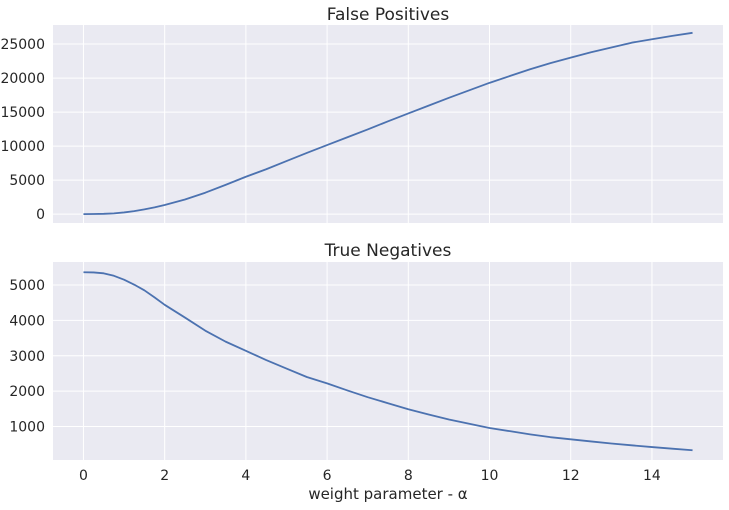 This screenshot has height=510, width=729. Describe the element at coordinates (40, 215) in the screenshot. I see `y-tick-label: 0` at that location.